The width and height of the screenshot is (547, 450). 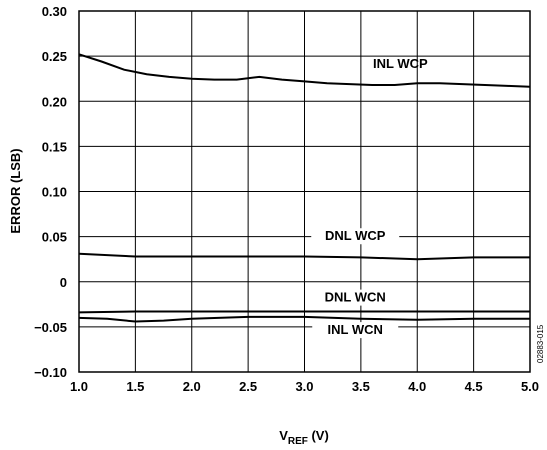 I want to click on y-tick-label: −0.05, so click(x=50, y=327).